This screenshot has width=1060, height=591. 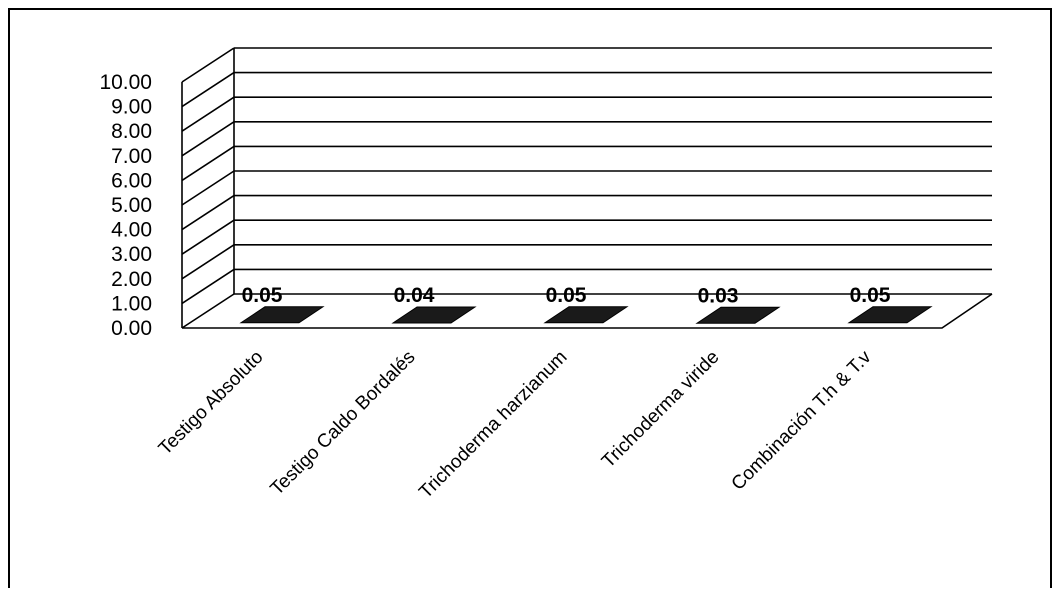 What do you see at coordinates (493, 425) in the screenshot?
I see `category-label: Trichoderma harzianum` at bounding box center [493, 425].